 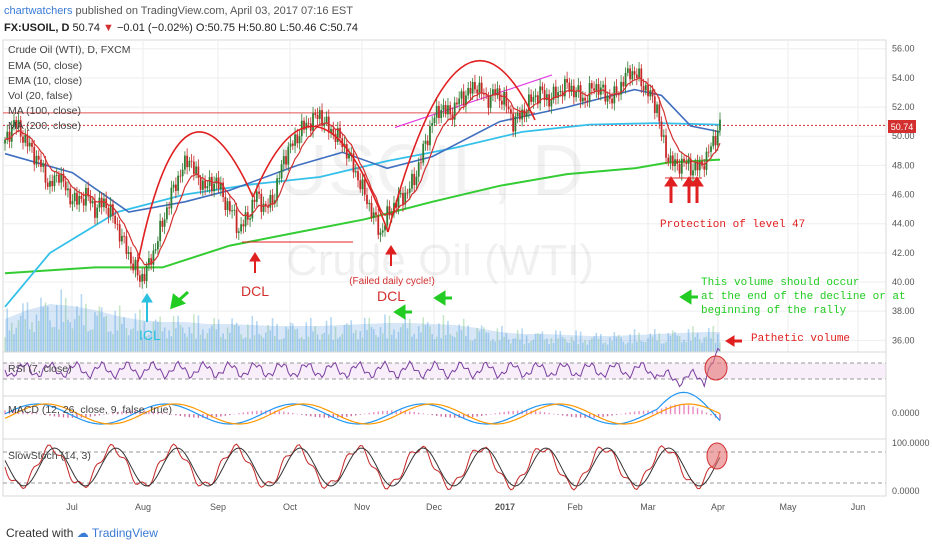 What do you see at coordinates (648, 507) in the screenshot?
I see `time-tick-label: Mar` at bounding box center [648, 507].